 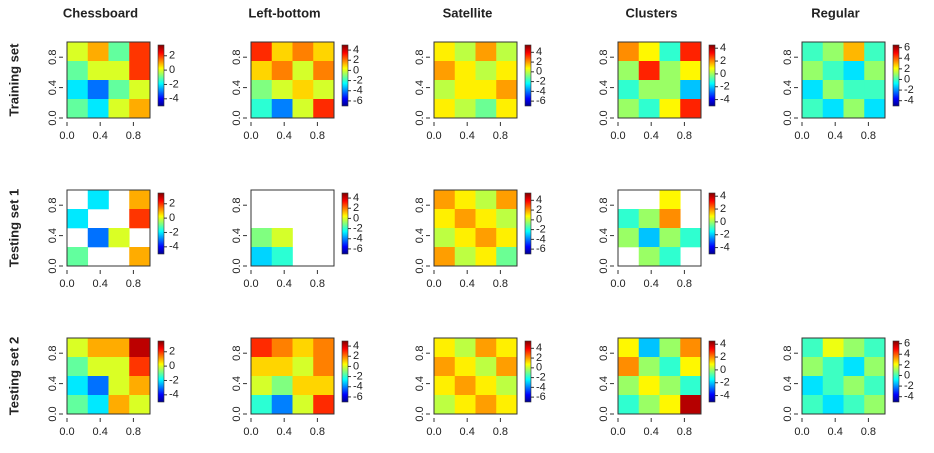 I want to click on colorbar, so click(x=528, y=223).